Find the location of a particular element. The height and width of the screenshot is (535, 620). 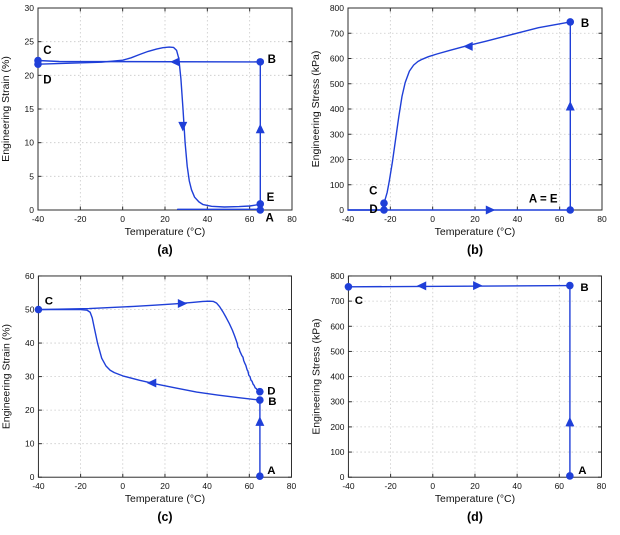

subplot-caption: (d) is located at coordinates (475, 517).